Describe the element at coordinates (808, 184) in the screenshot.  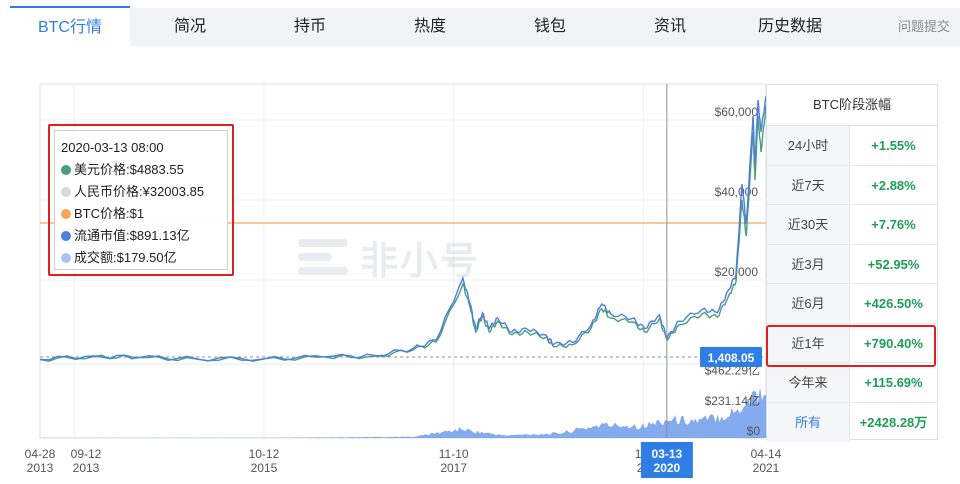
I see `performance-period-label: 近7天` at that location.